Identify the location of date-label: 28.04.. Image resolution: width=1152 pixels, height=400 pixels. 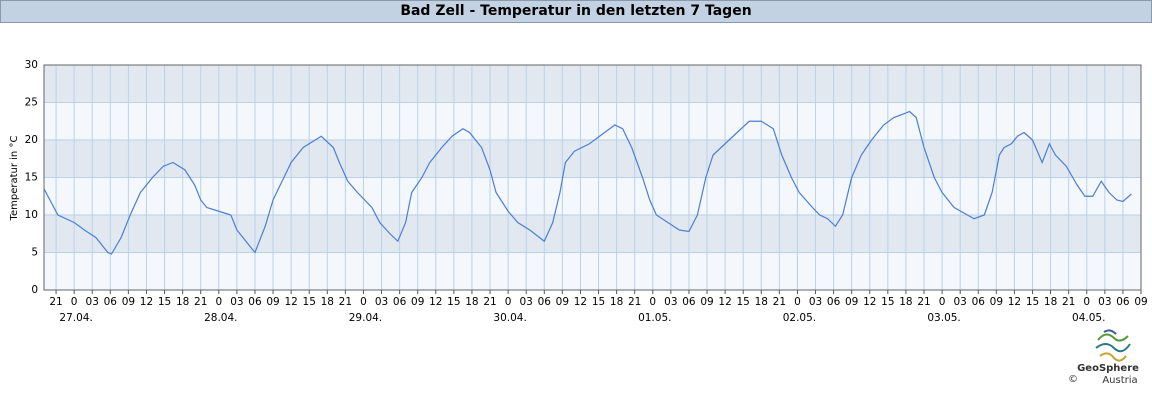
(220, 318).